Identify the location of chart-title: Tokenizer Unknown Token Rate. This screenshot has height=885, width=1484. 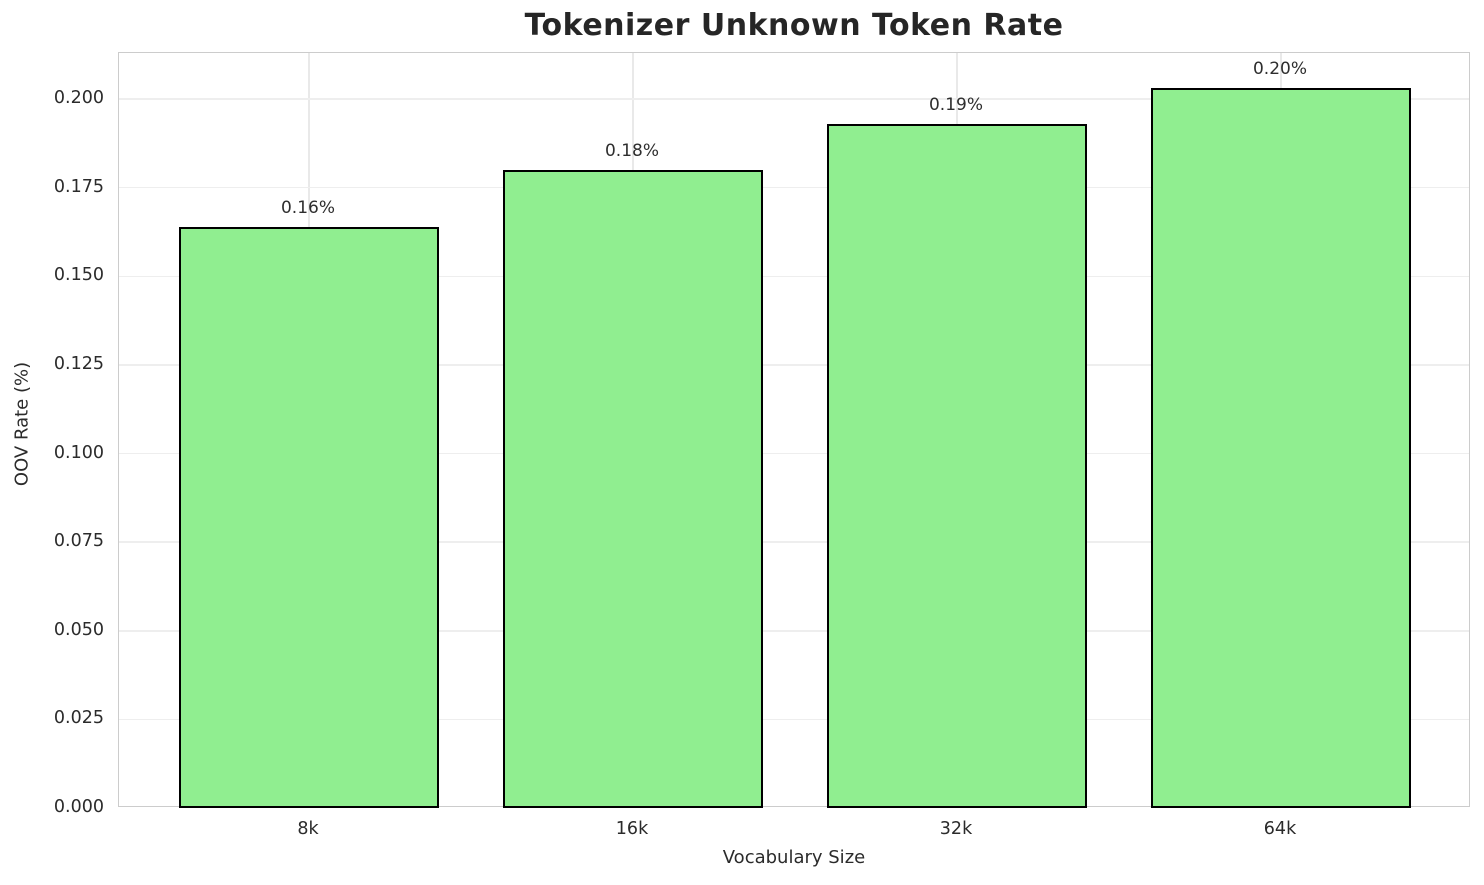
(794, 25).